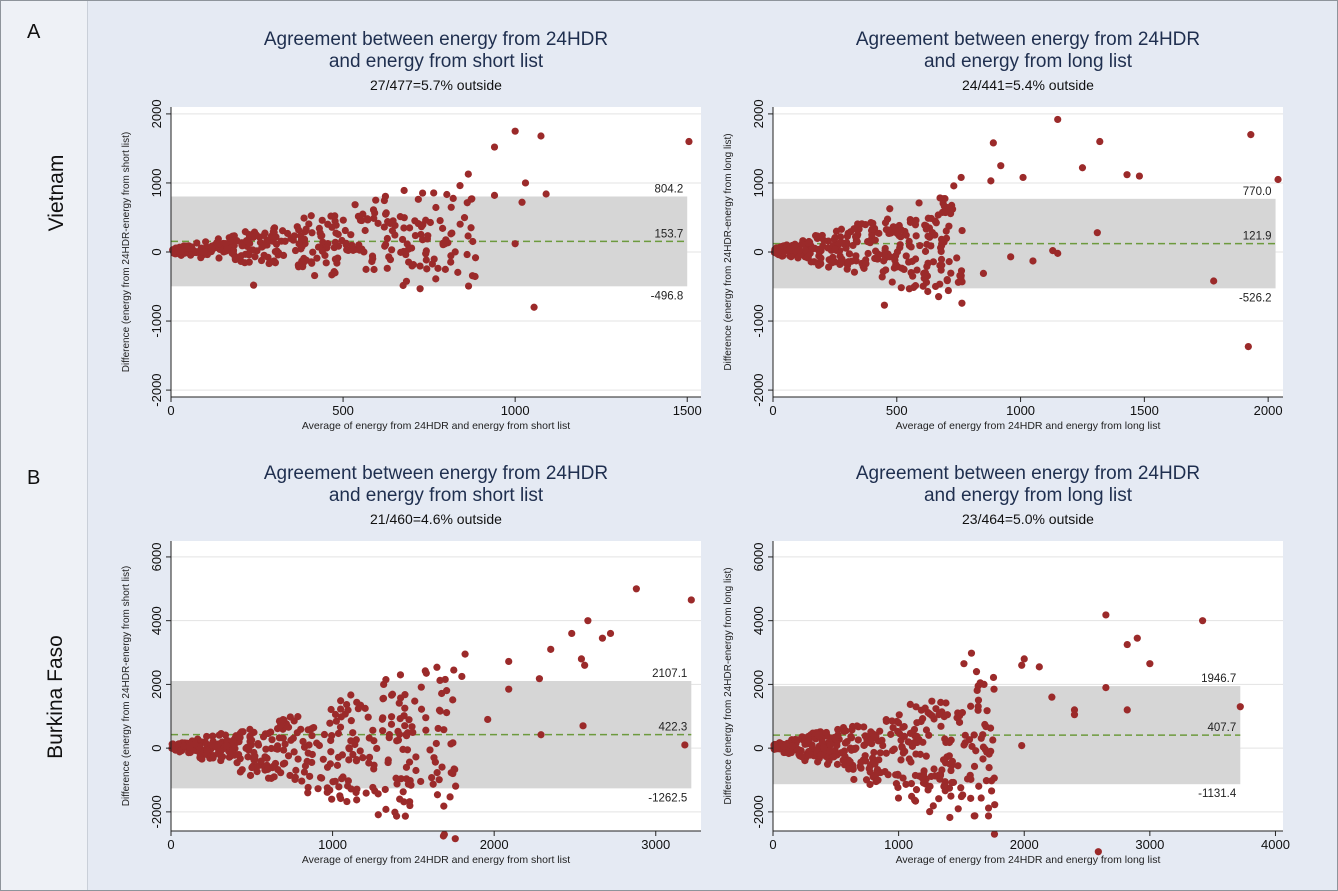 This screenshot has height=891, width=1338. Describe the element at coordinates (156, 620) in the screenshot. I see `y-tick-label: 4000` at that location.